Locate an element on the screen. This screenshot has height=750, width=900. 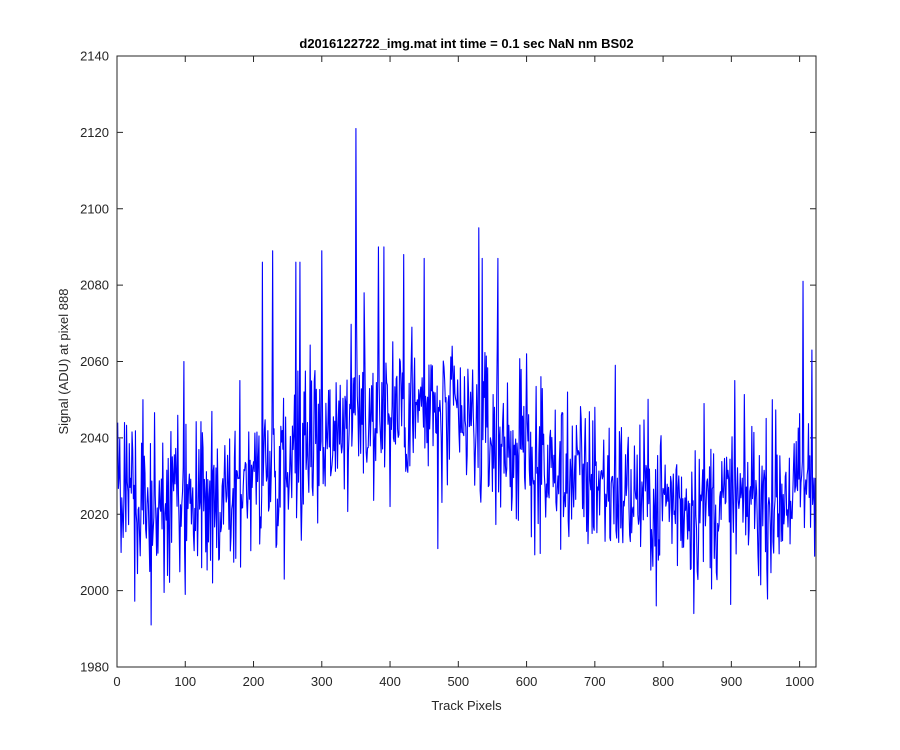
x-tick-label: 1000 is located at coordinates (799, 681).